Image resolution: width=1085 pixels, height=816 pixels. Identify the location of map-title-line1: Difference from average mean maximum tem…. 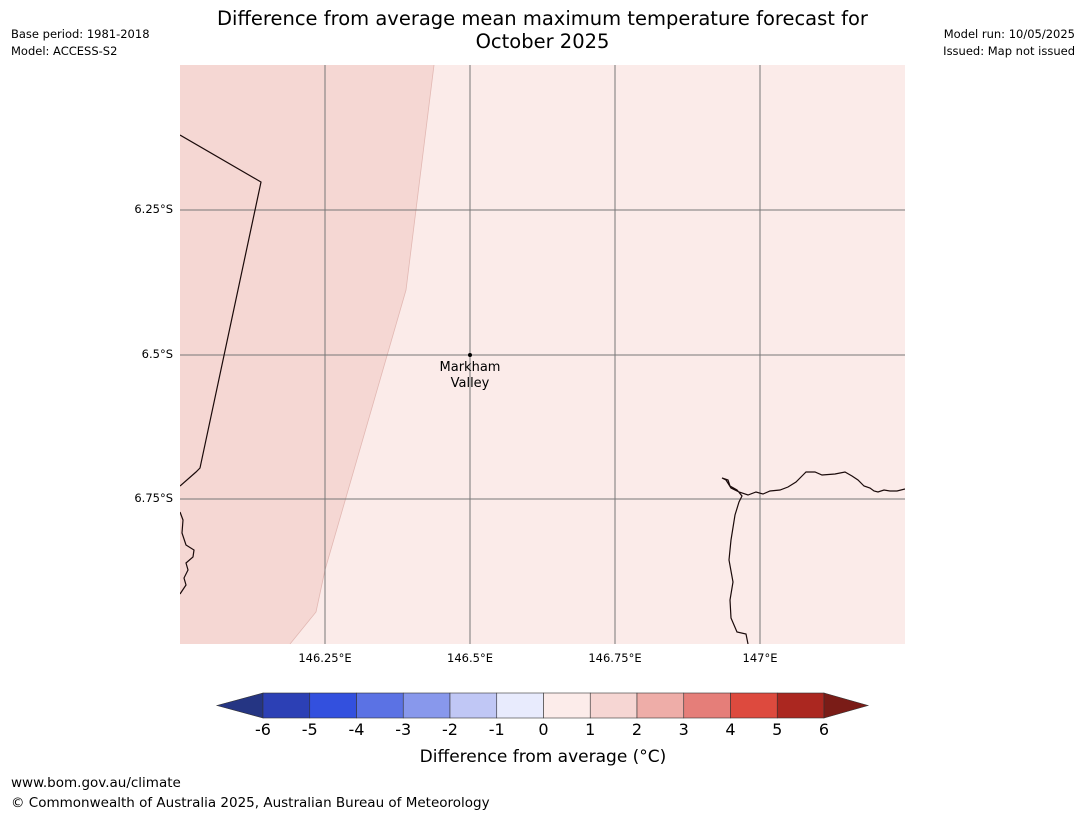
(542, 18).